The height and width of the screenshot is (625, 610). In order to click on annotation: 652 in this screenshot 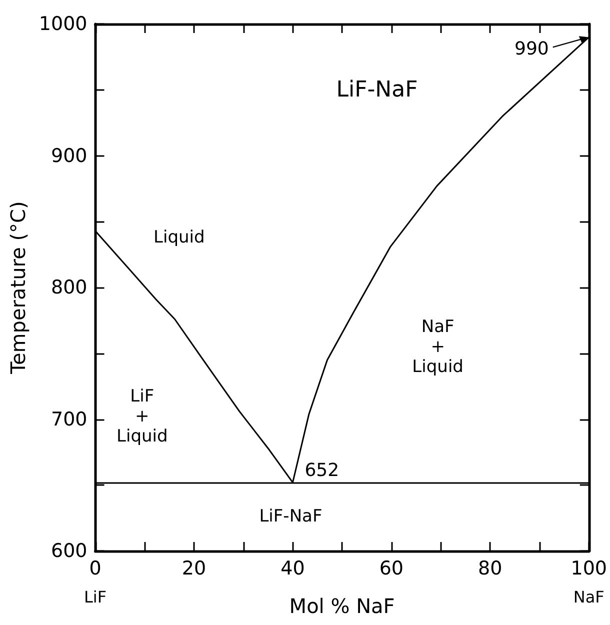, I will do `click(322, 470)`.